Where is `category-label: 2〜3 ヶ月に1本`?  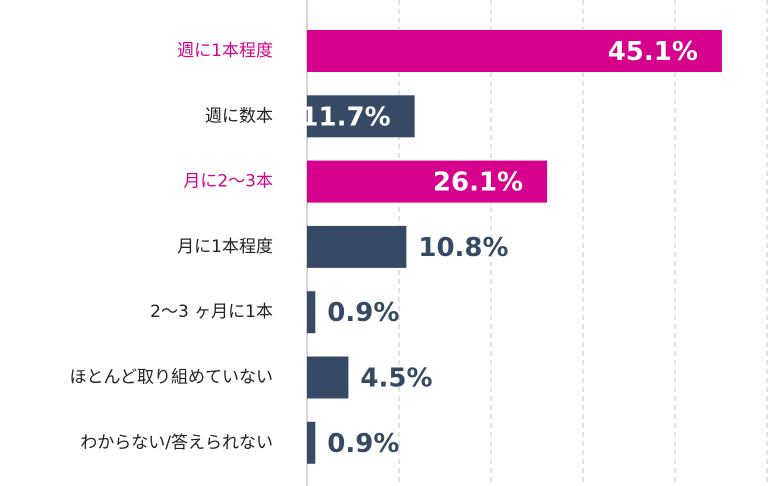
category-label: 2〜3 ヶ月に1本 is located at coordinates (211, 312).